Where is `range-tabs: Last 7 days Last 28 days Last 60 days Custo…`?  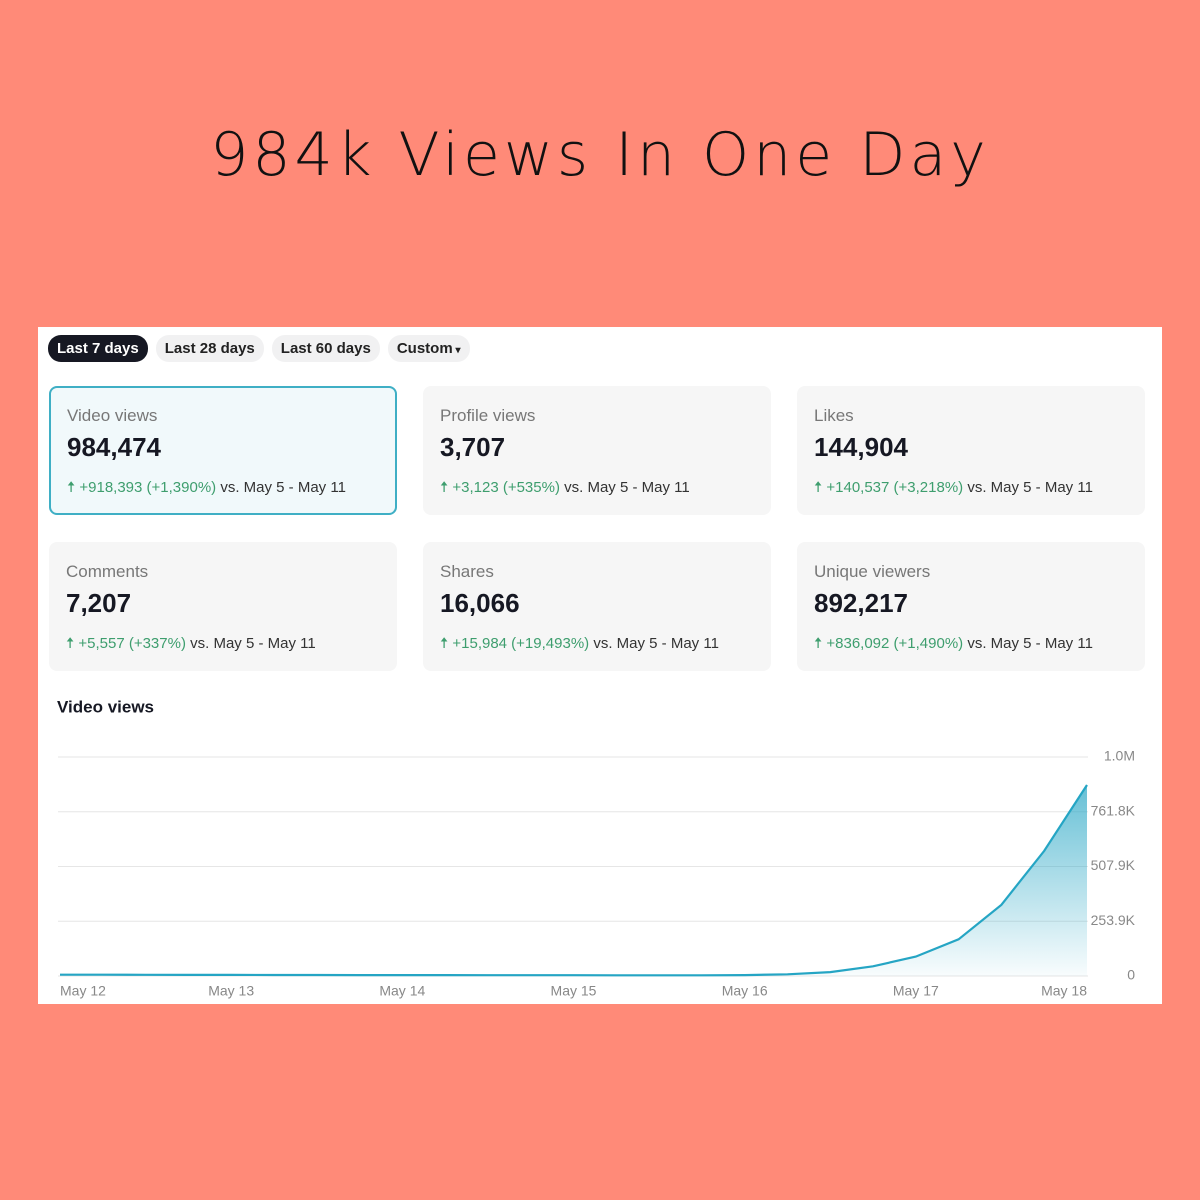
range-tabs: Last 7 days Last 28 days Last 60 days Custo… is located at coordinates (259, 348).